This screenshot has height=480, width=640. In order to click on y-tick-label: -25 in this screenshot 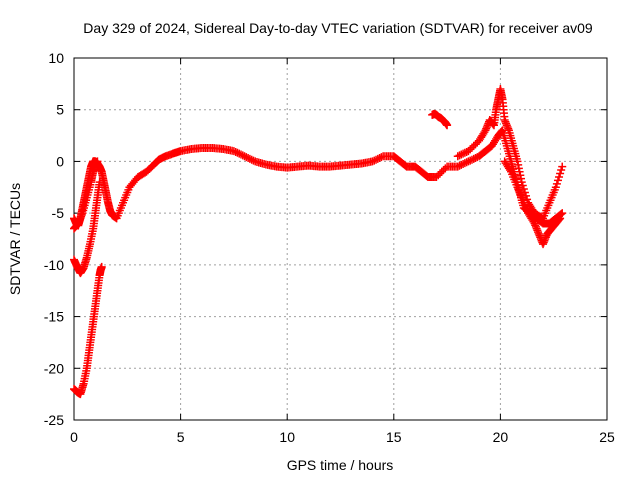, I will do `click(54, 420)`.